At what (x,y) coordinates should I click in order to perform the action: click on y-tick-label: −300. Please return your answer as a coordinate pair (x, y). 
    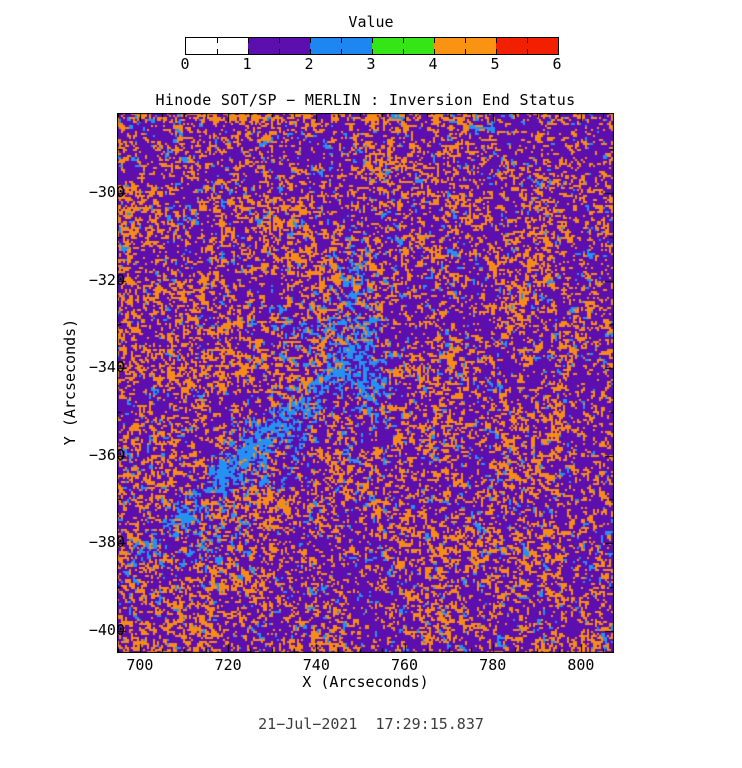
    Looking at the image, I should click on (106, 192).